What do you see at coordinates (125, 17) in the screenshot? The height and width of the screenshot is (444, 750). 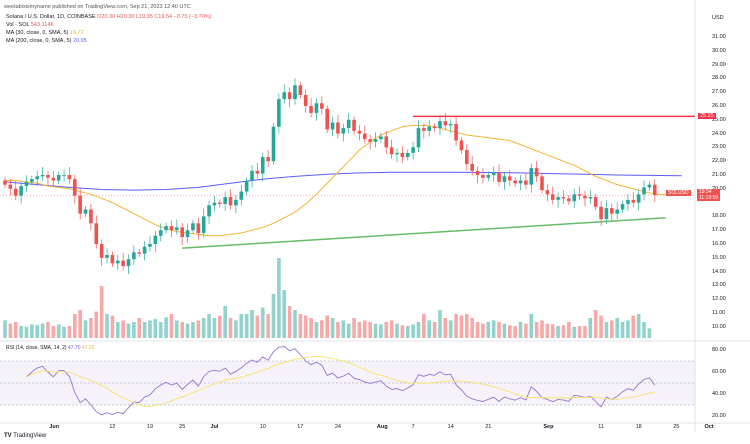 I see `ohlc-high: H20.30` at bounding box center [125, 17].